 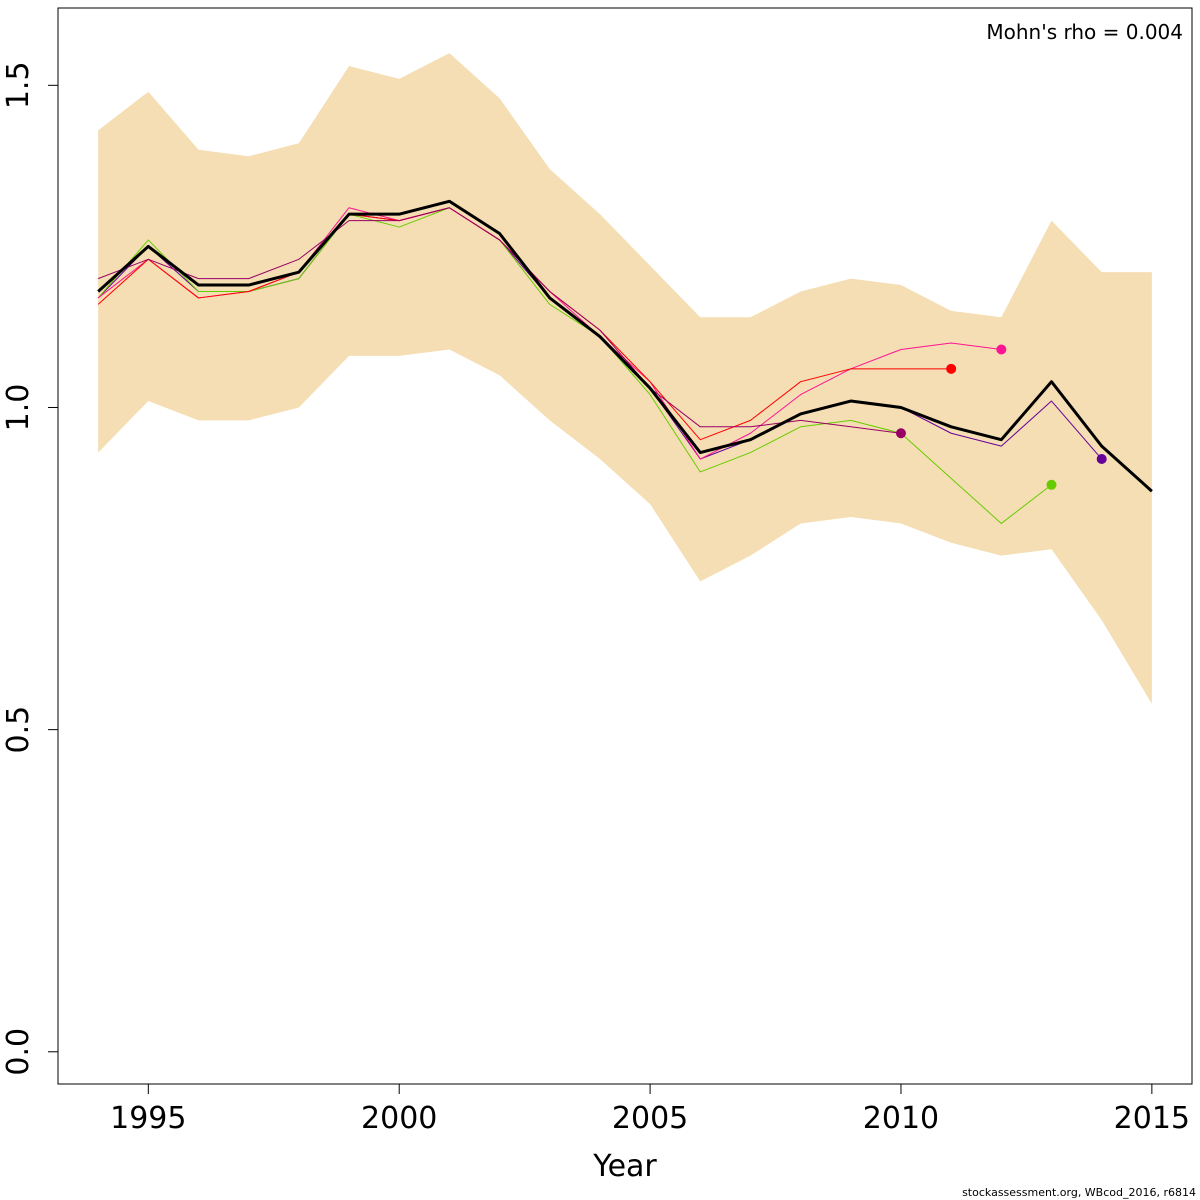 I want to click on y-tick-label: 1.0, so click(x=18, y=408).